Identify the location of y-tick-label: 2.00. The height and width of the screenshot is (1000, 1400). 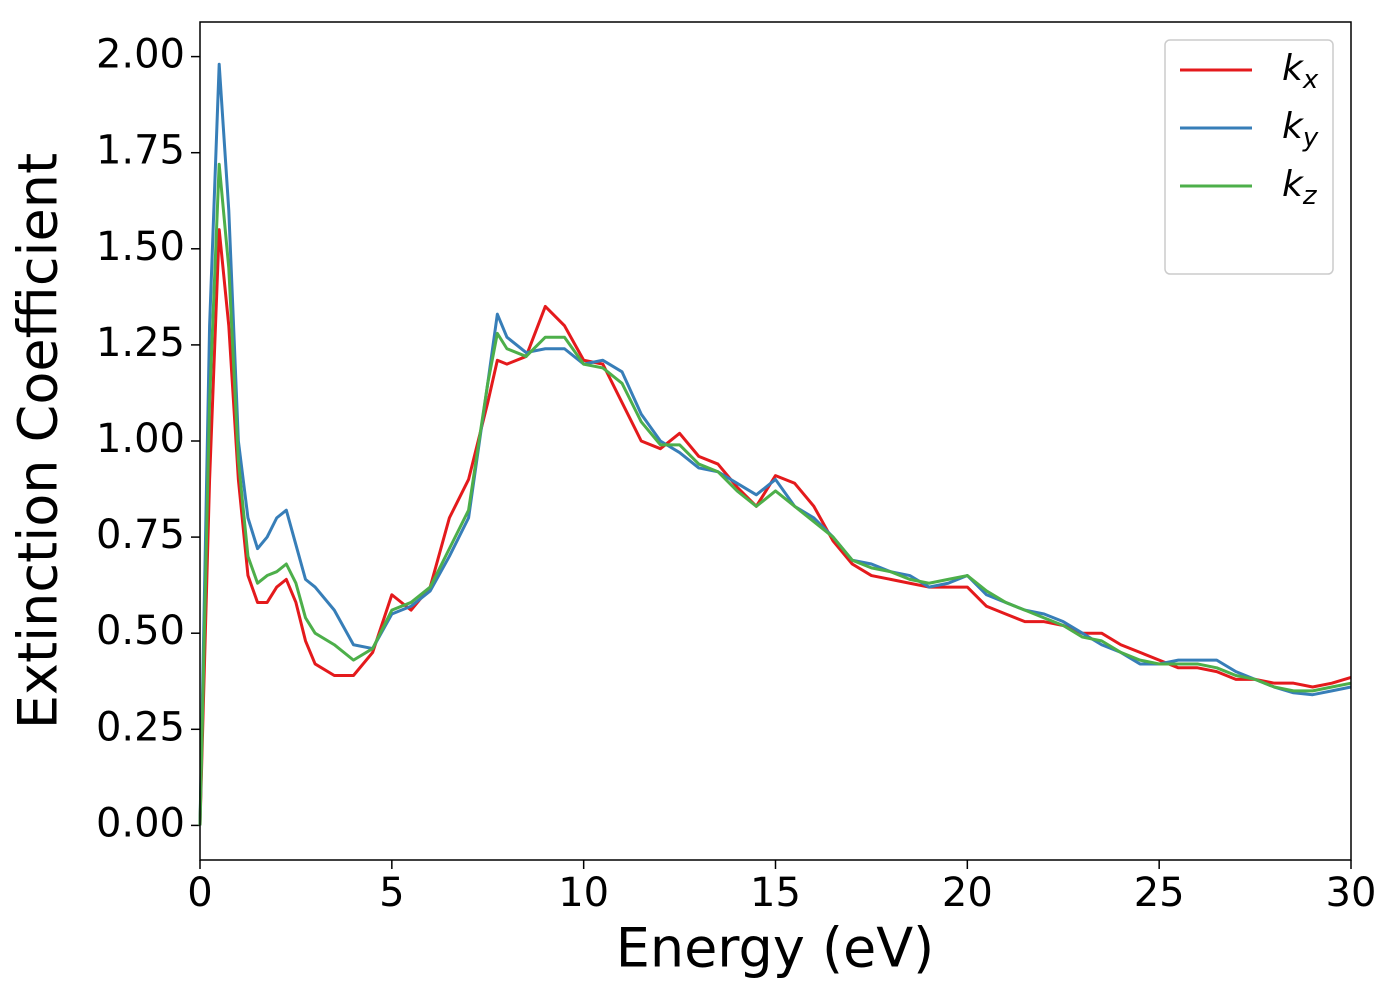
(140, 55).